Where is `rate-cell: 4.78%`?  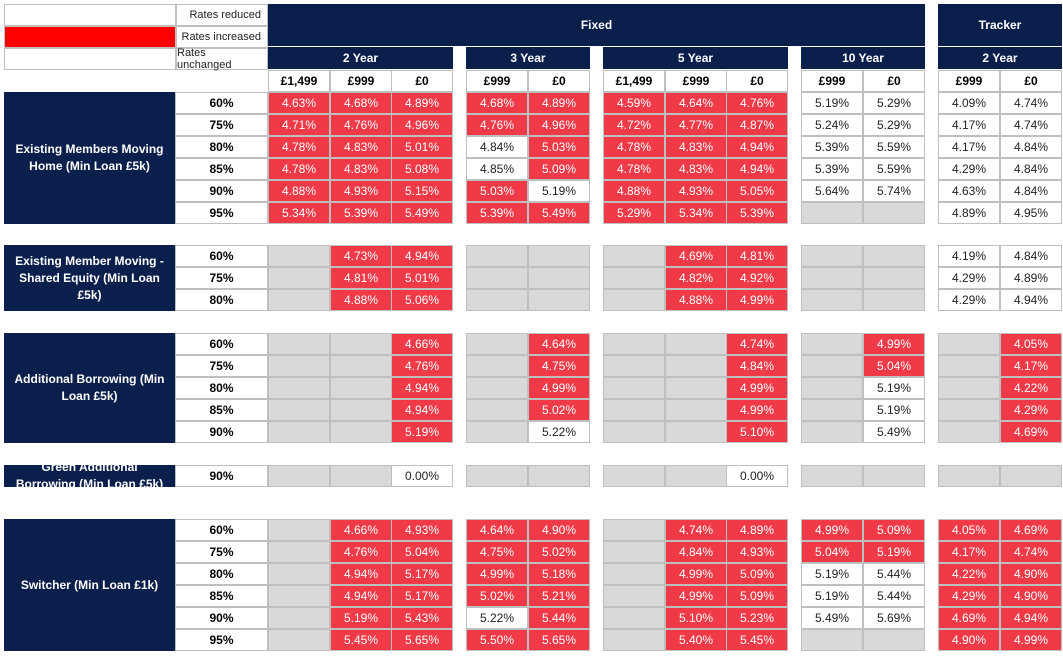
rate-cell: 4.78% is located at coordinates (299, 147).